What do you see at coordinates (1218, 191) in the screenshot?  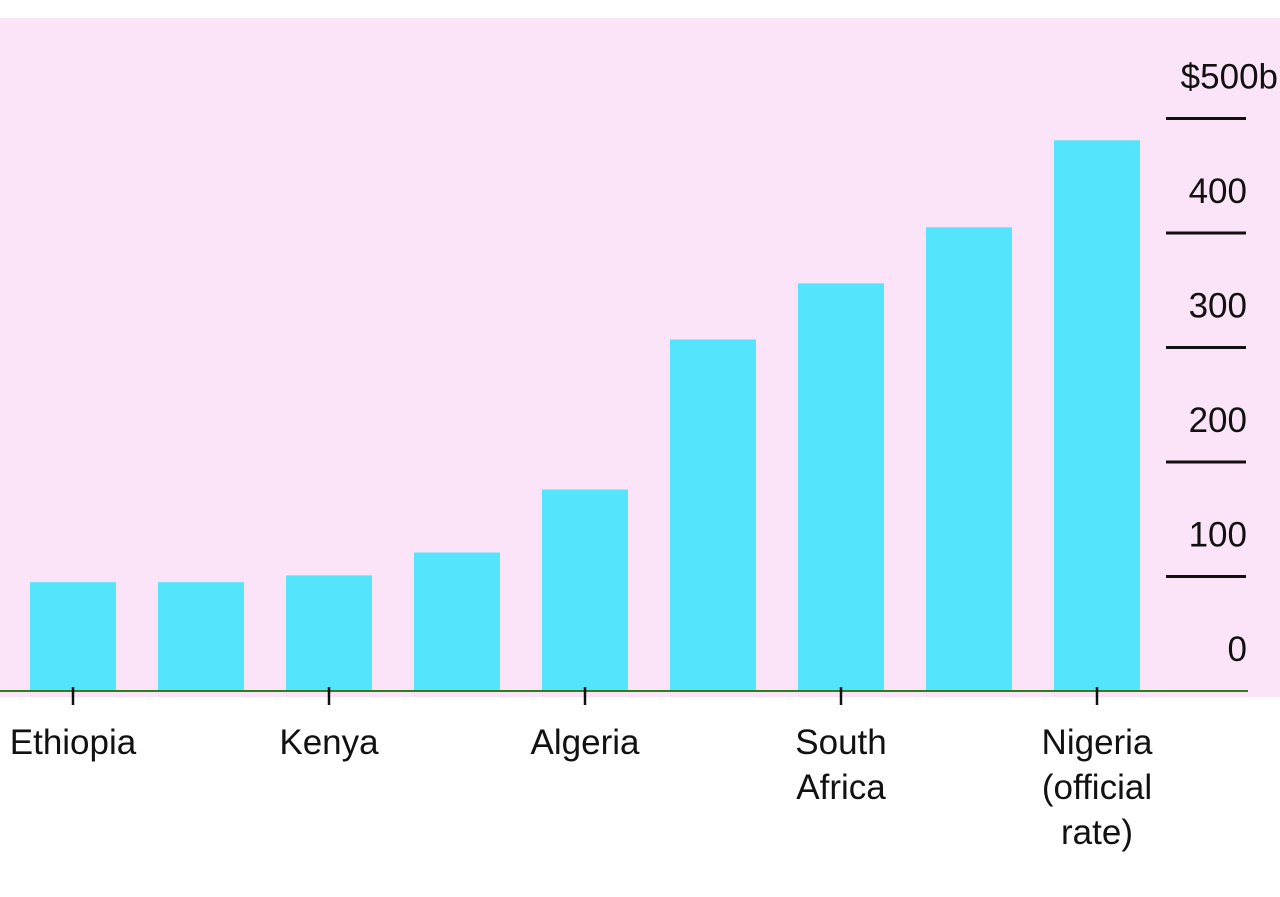 I see `y-tick-label-400: 400` at bounding box center [1218, 191].